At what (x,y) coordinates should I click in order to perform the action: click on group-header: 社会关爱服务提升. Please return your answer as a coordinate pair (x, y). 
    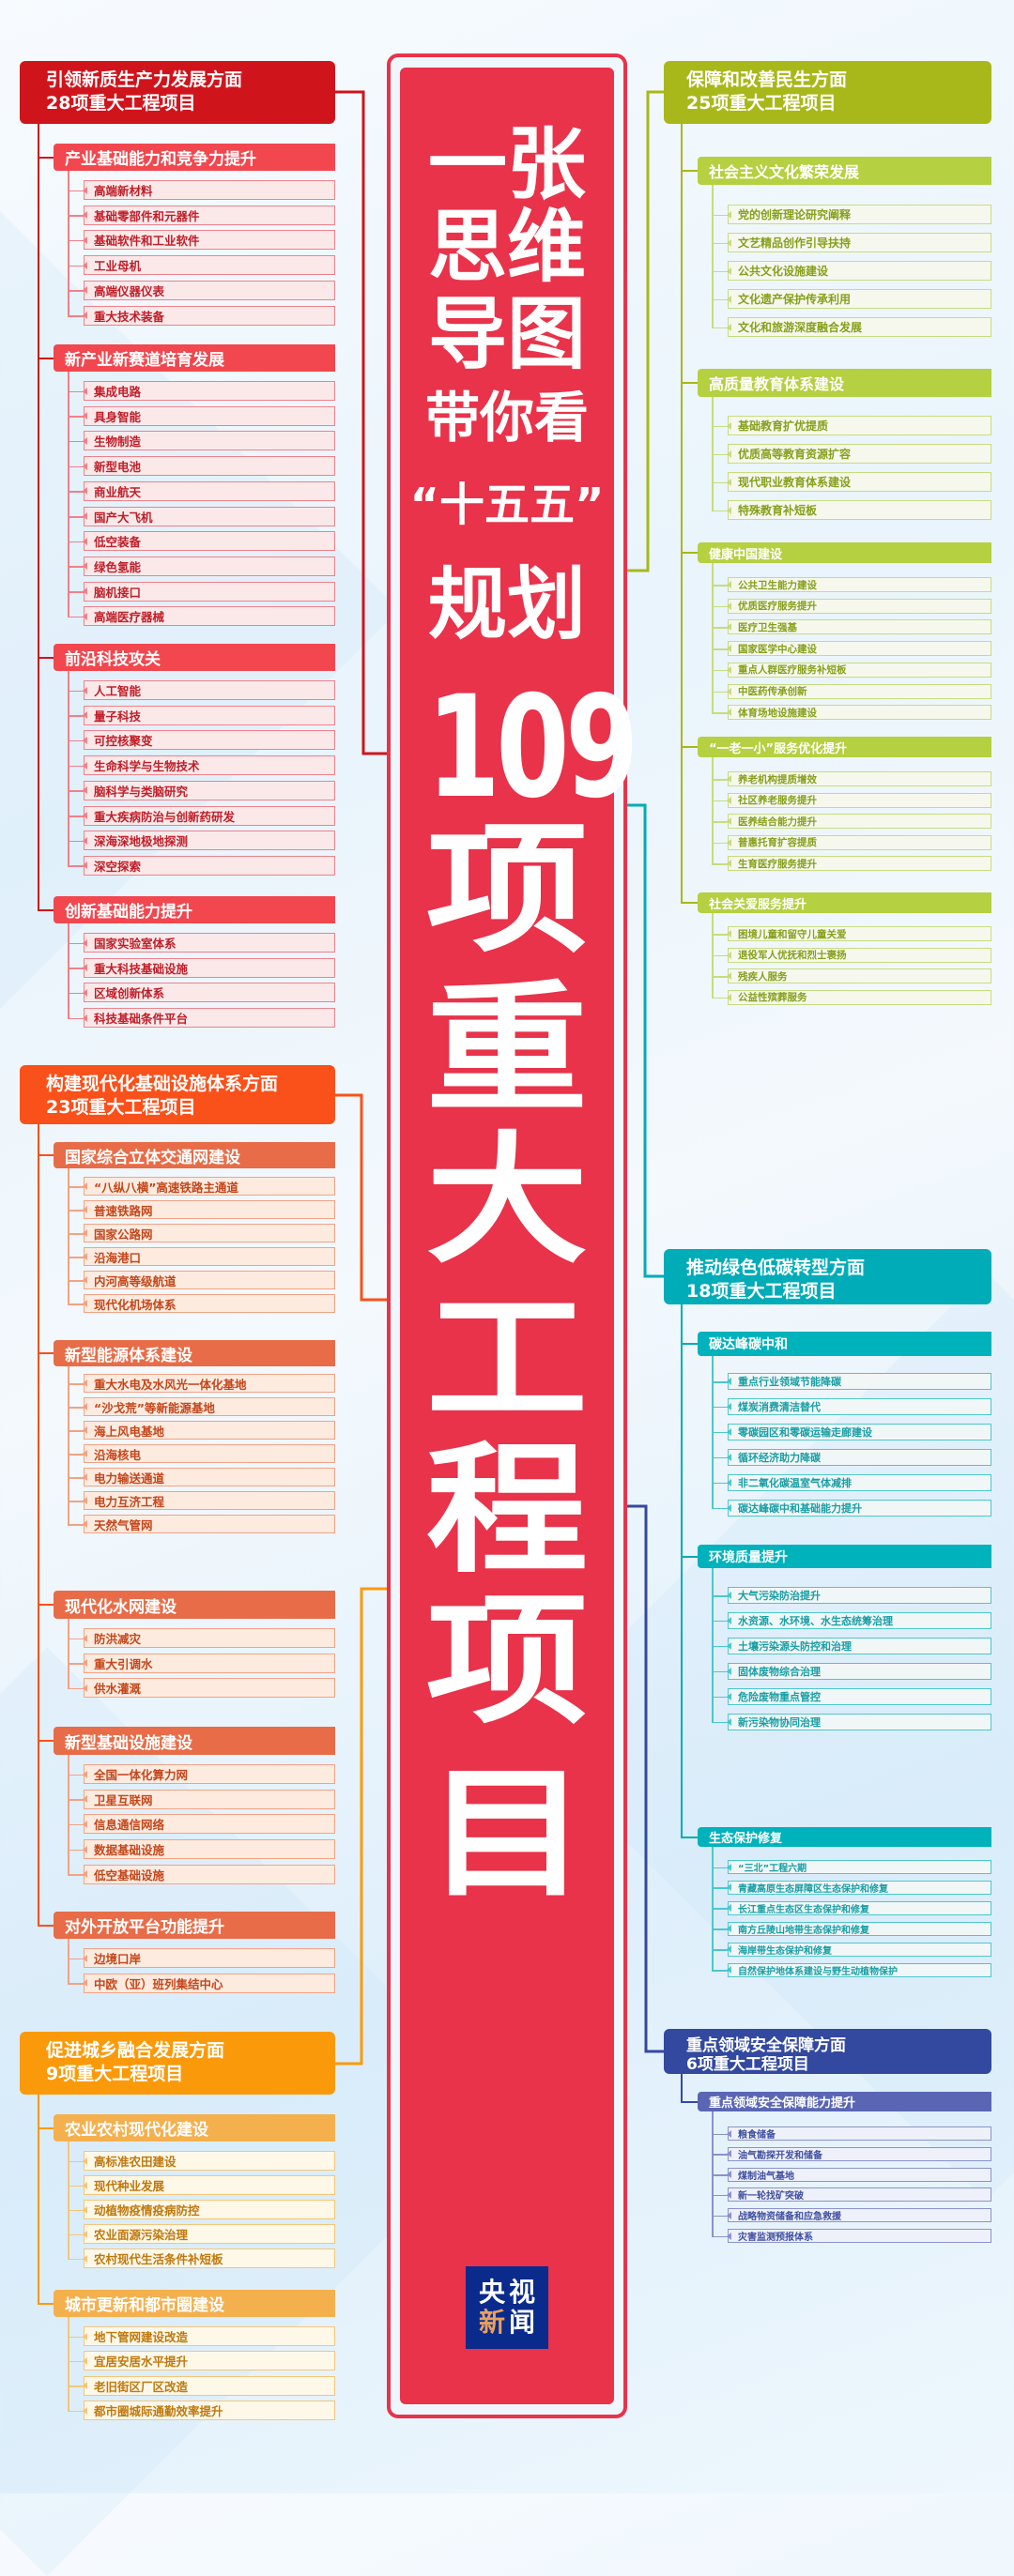
    Looking at the image, I should click on (844, 902).